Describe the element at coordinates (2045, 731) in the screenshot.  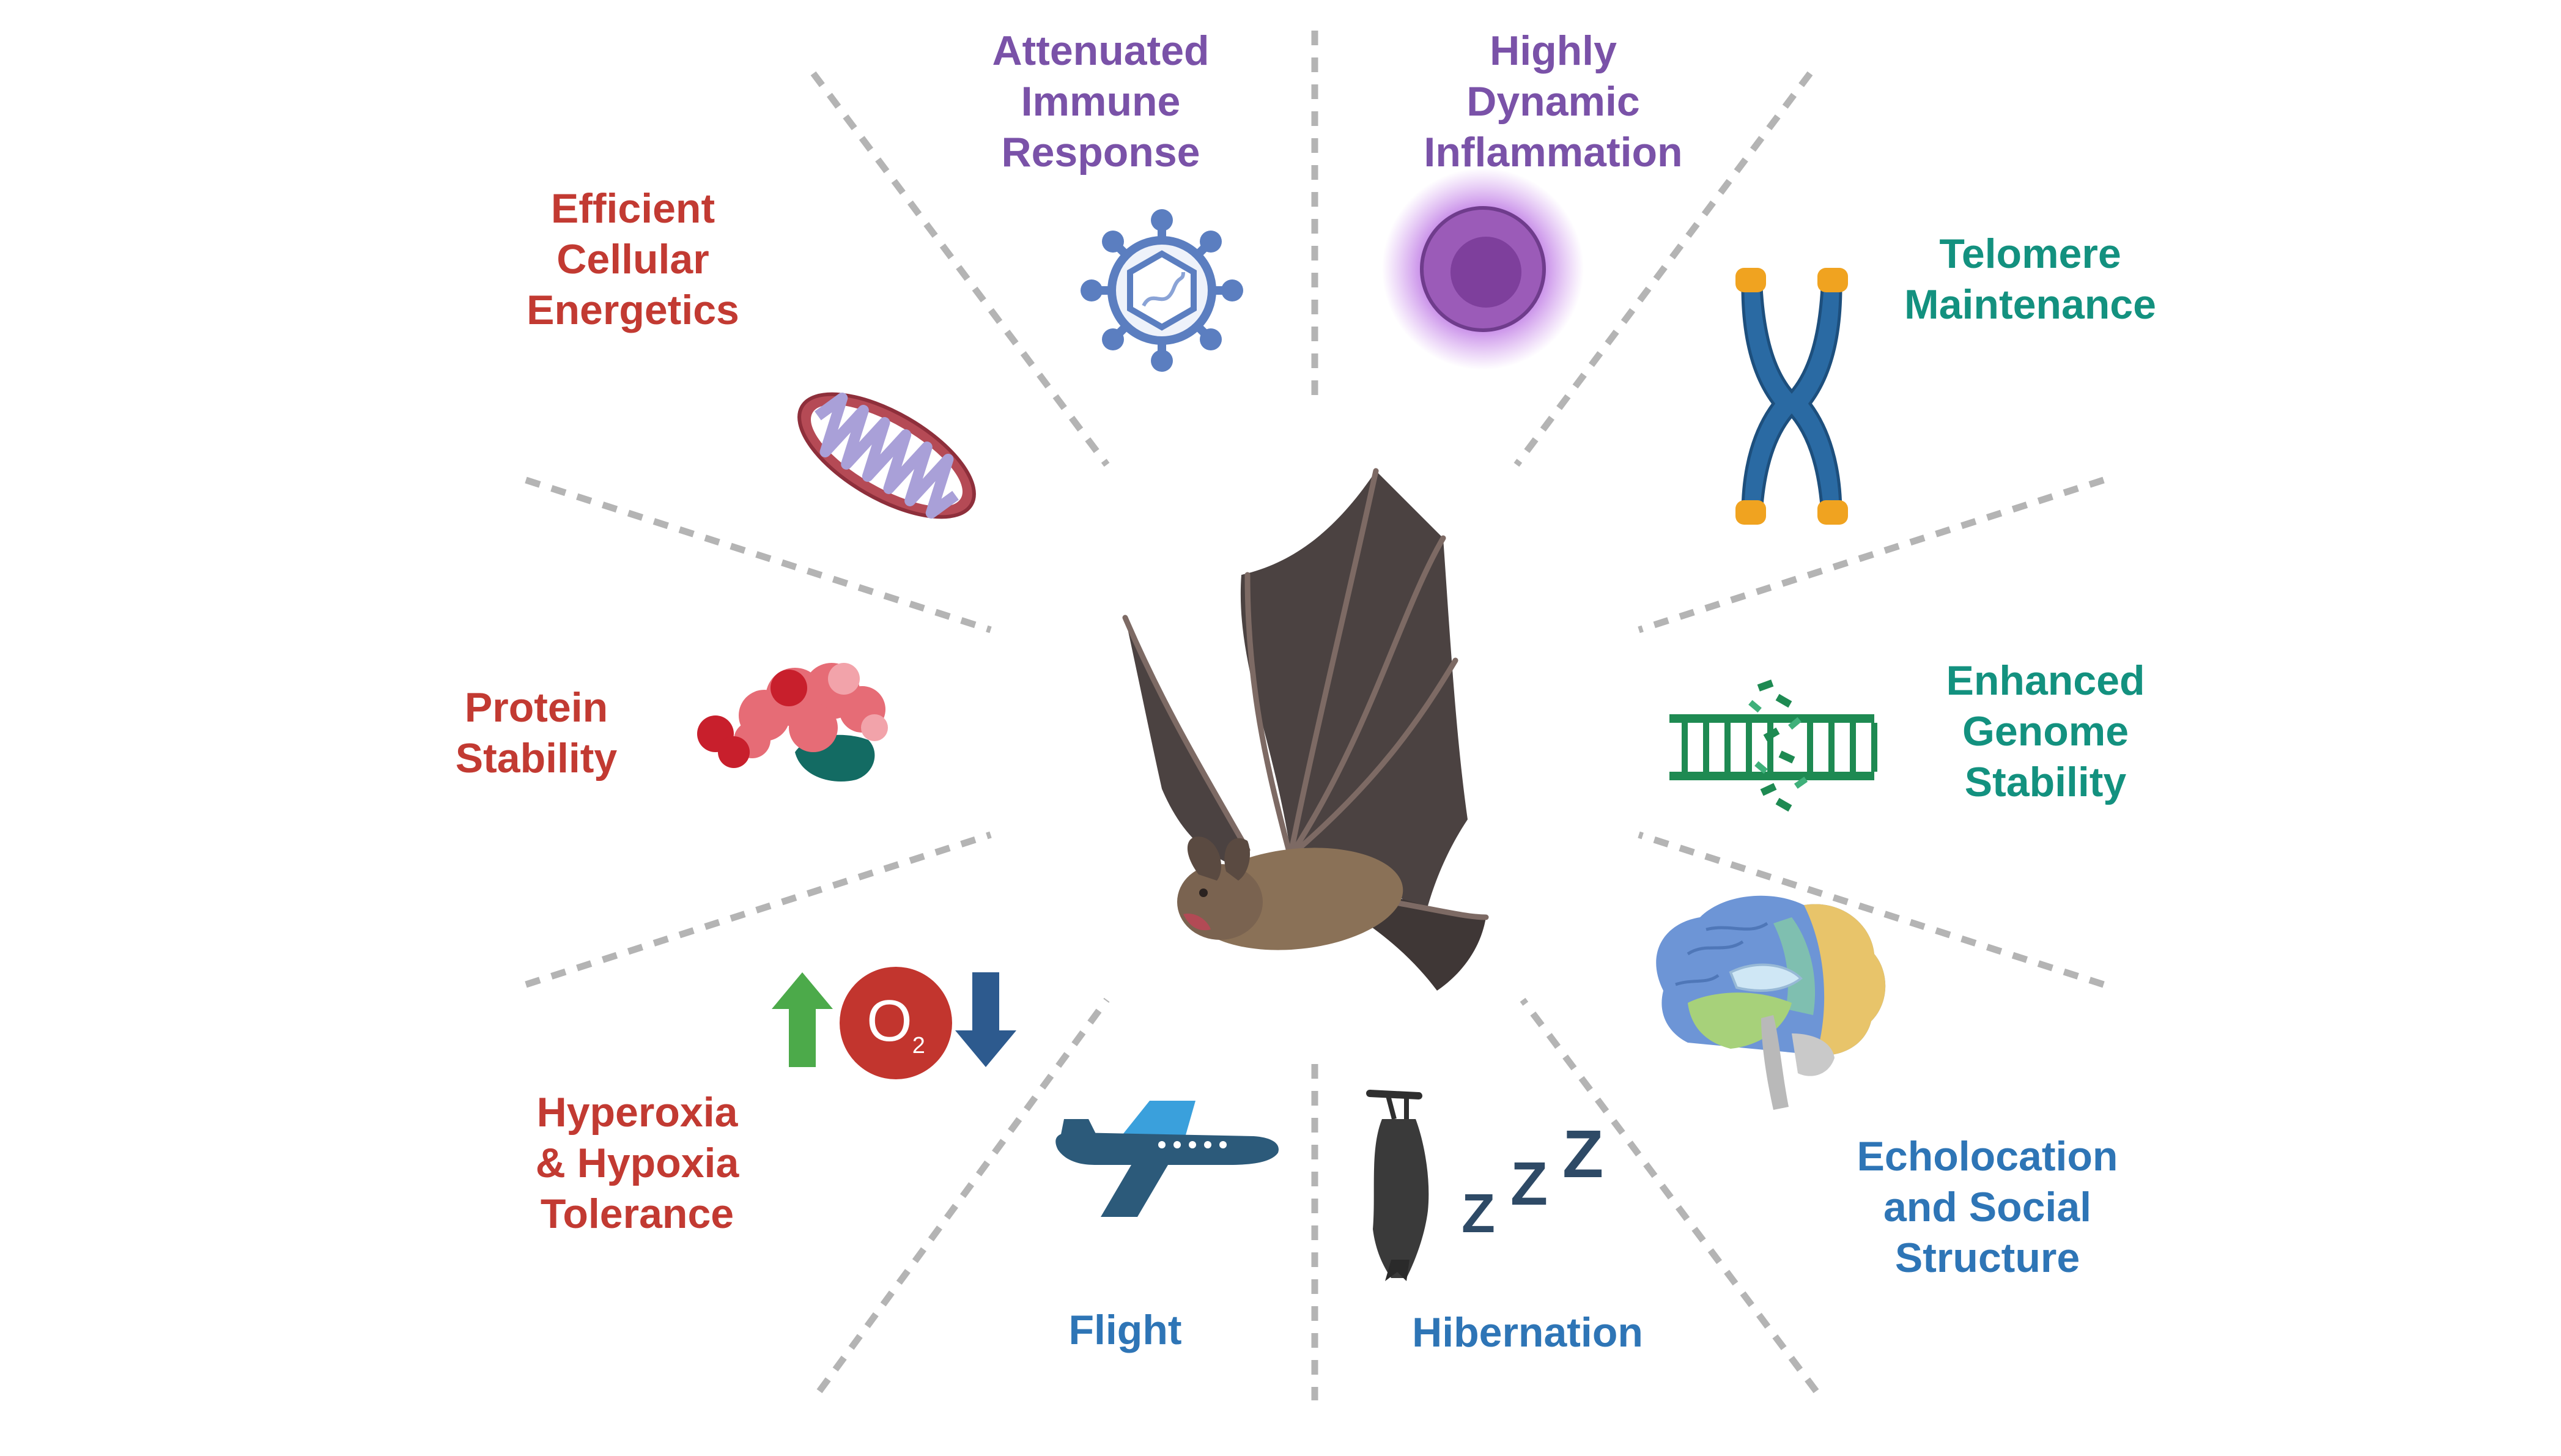
I see `label-enhanced-genome-stability: Enhanced Genome Stability` at that location.